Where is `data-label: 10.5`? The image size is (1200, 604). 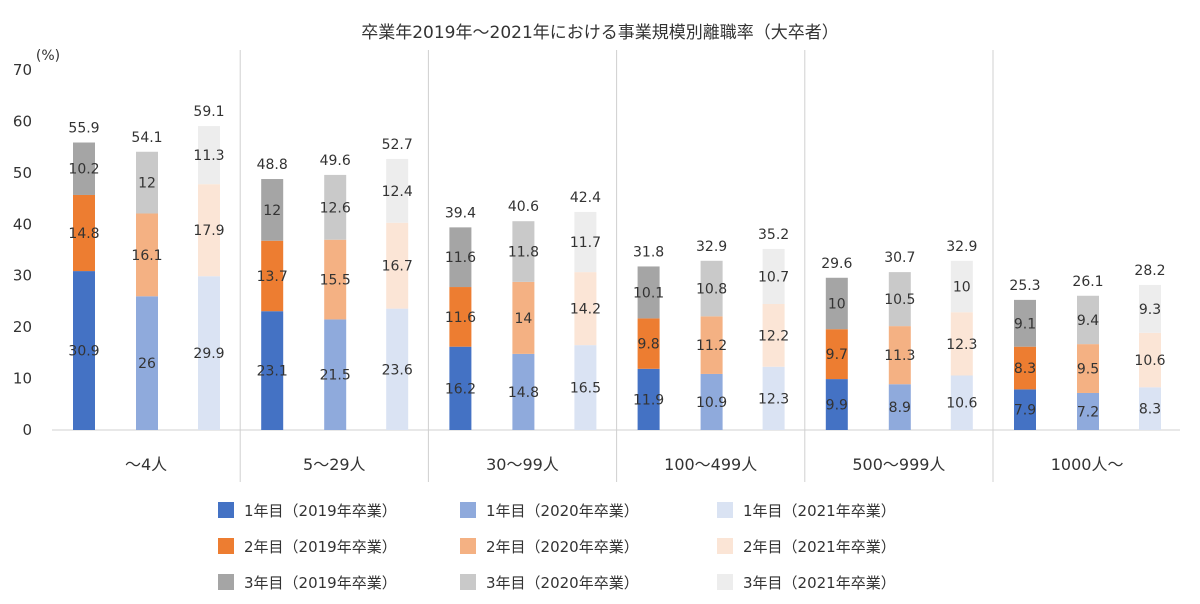
data-label: 10.5 is located at coordinates (899, 300).